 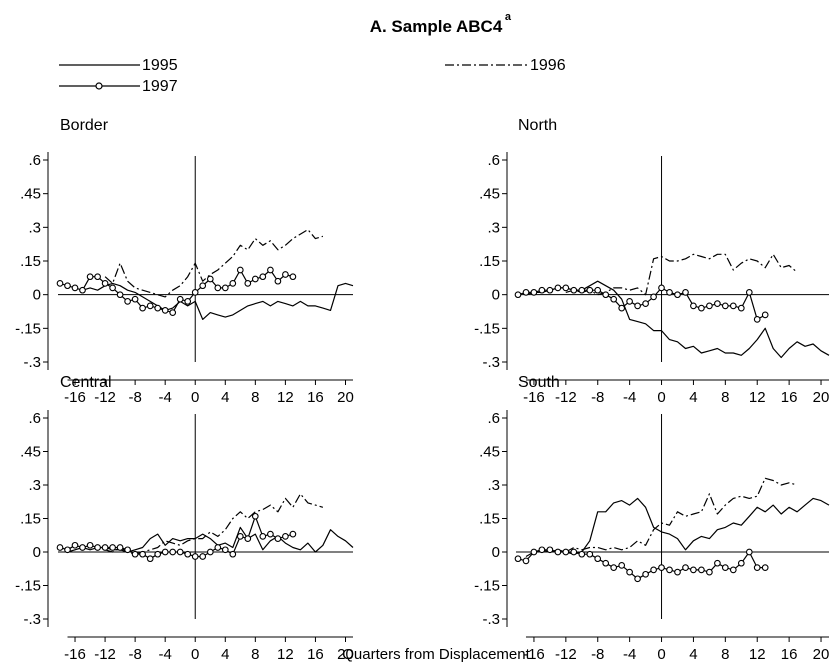 I want to click on y-tick-label-north: .45, so click(x=489, y=194).